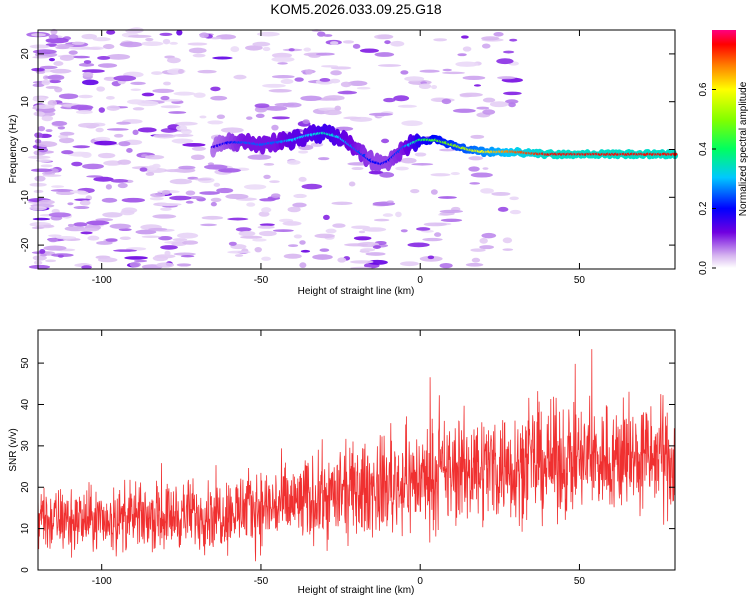 This screenshot has height=605, width=750. Describe the element at coordinates (13, 449) in the screenshot. I see `snr-ylabel: SNR (v/v)` at that location.